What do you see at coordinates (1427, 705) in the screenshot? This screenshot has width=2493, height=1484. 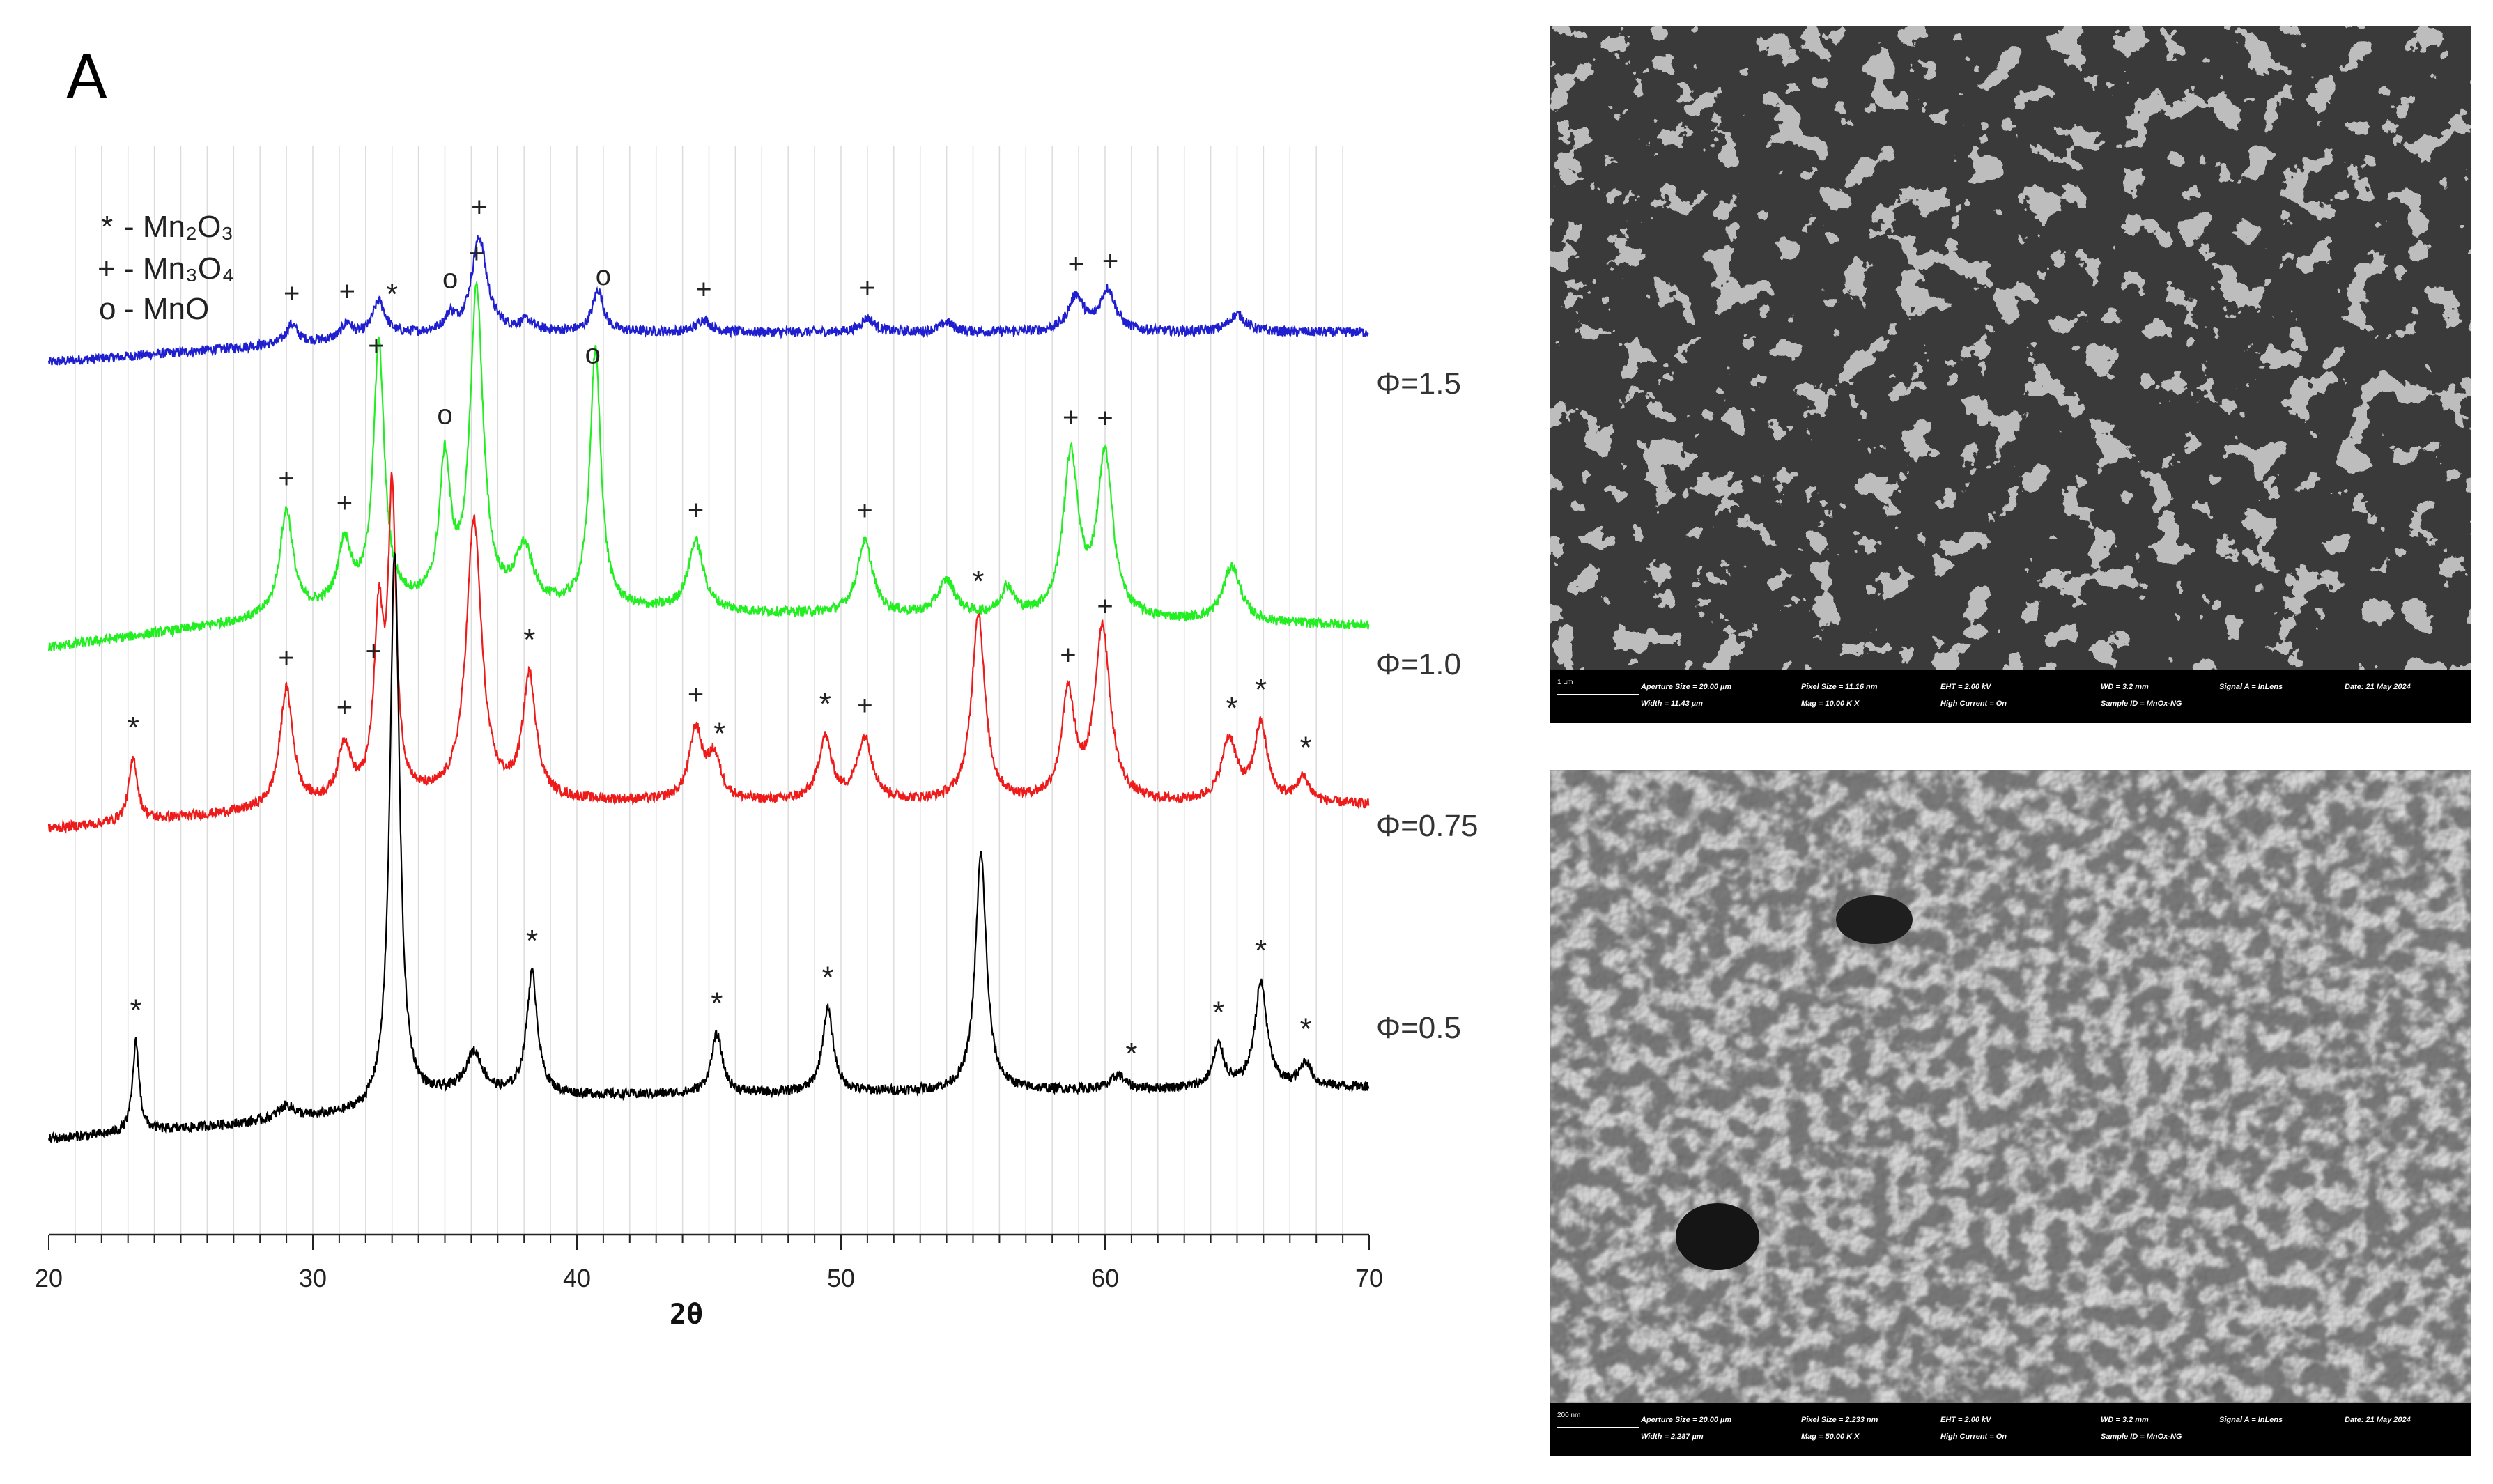 I see `series-labels: Φ=1.5 Φ=1.0 Φ=0.75 Φ=0.5` at bounding box center [1427, 705].